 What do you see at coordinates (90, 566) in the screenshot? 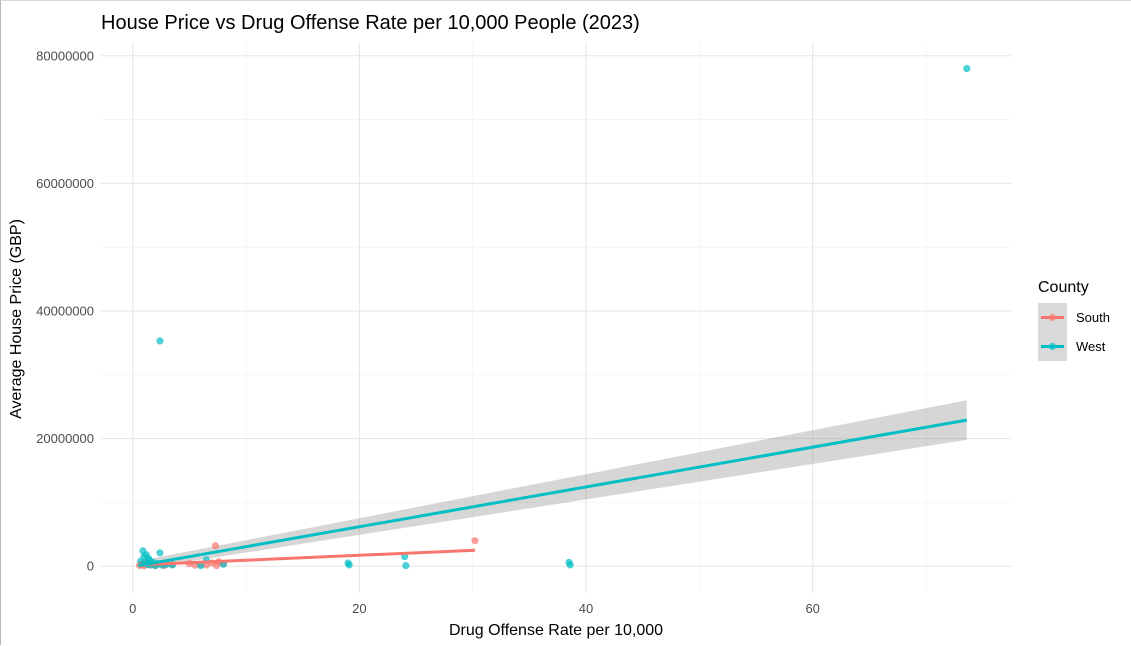
I see `y-tick-label: 0` at bounding box center [90, 566].